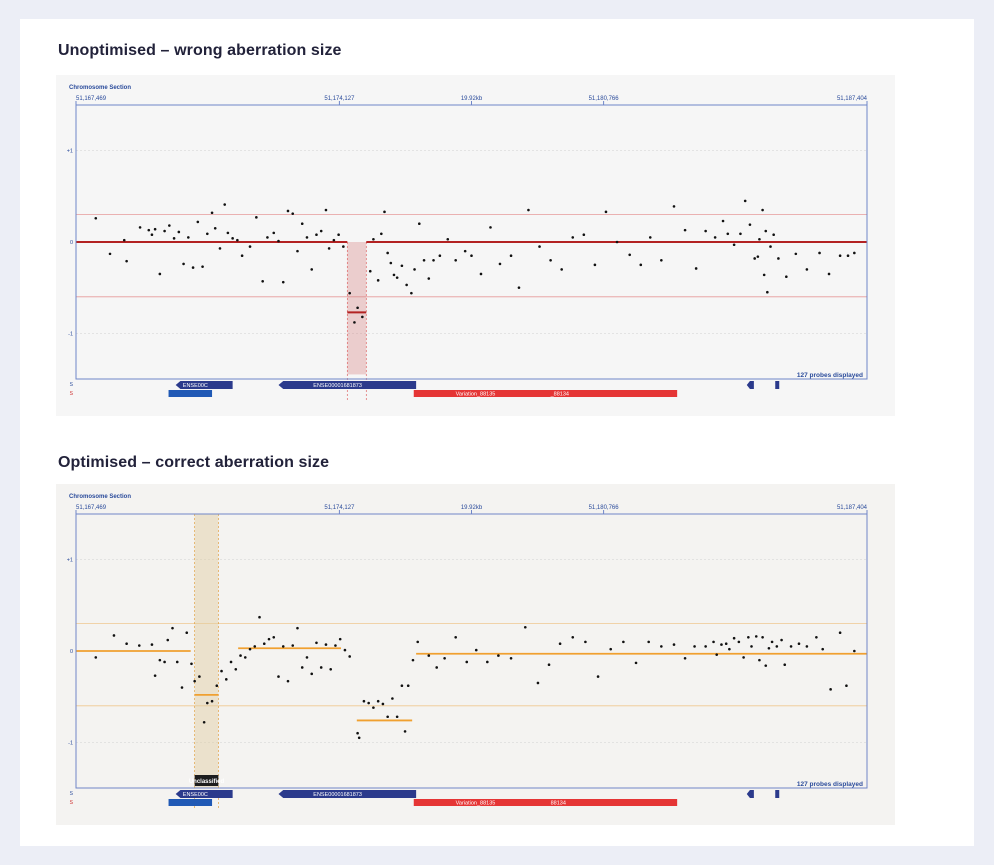  I want to click on region-label-box, so click(206, 780).